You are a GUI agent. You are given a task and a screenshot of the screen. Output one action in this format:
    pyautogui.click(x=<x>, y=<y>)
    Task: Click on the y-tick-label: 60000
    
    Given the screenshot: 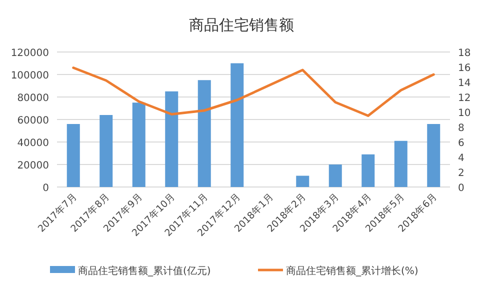 What is the action you would take?
    pyautogui.click(x=33, y=121)
    